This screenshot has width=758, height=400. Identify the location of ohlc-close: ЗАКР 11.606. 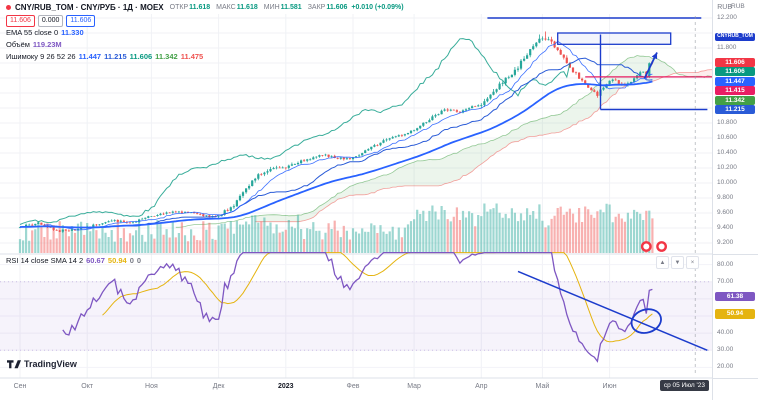
(328, 7).